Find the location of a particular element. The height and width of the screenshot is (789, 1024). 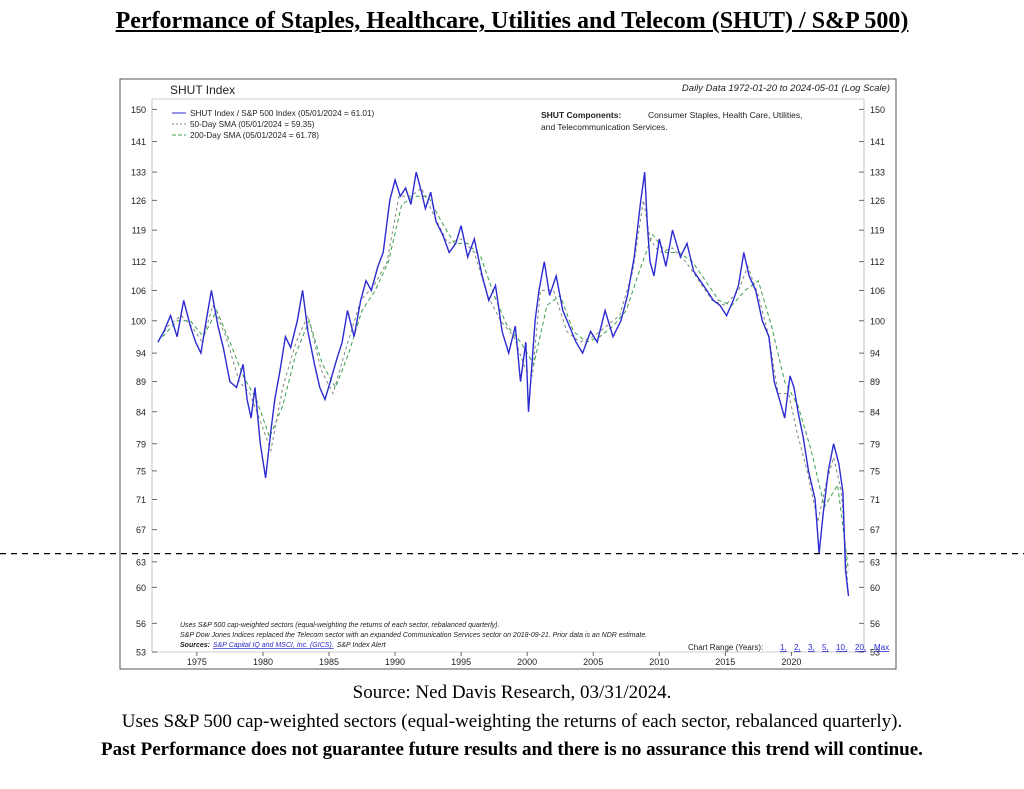

y-tick-label-left: 100 is located at coordinates (138, 321).